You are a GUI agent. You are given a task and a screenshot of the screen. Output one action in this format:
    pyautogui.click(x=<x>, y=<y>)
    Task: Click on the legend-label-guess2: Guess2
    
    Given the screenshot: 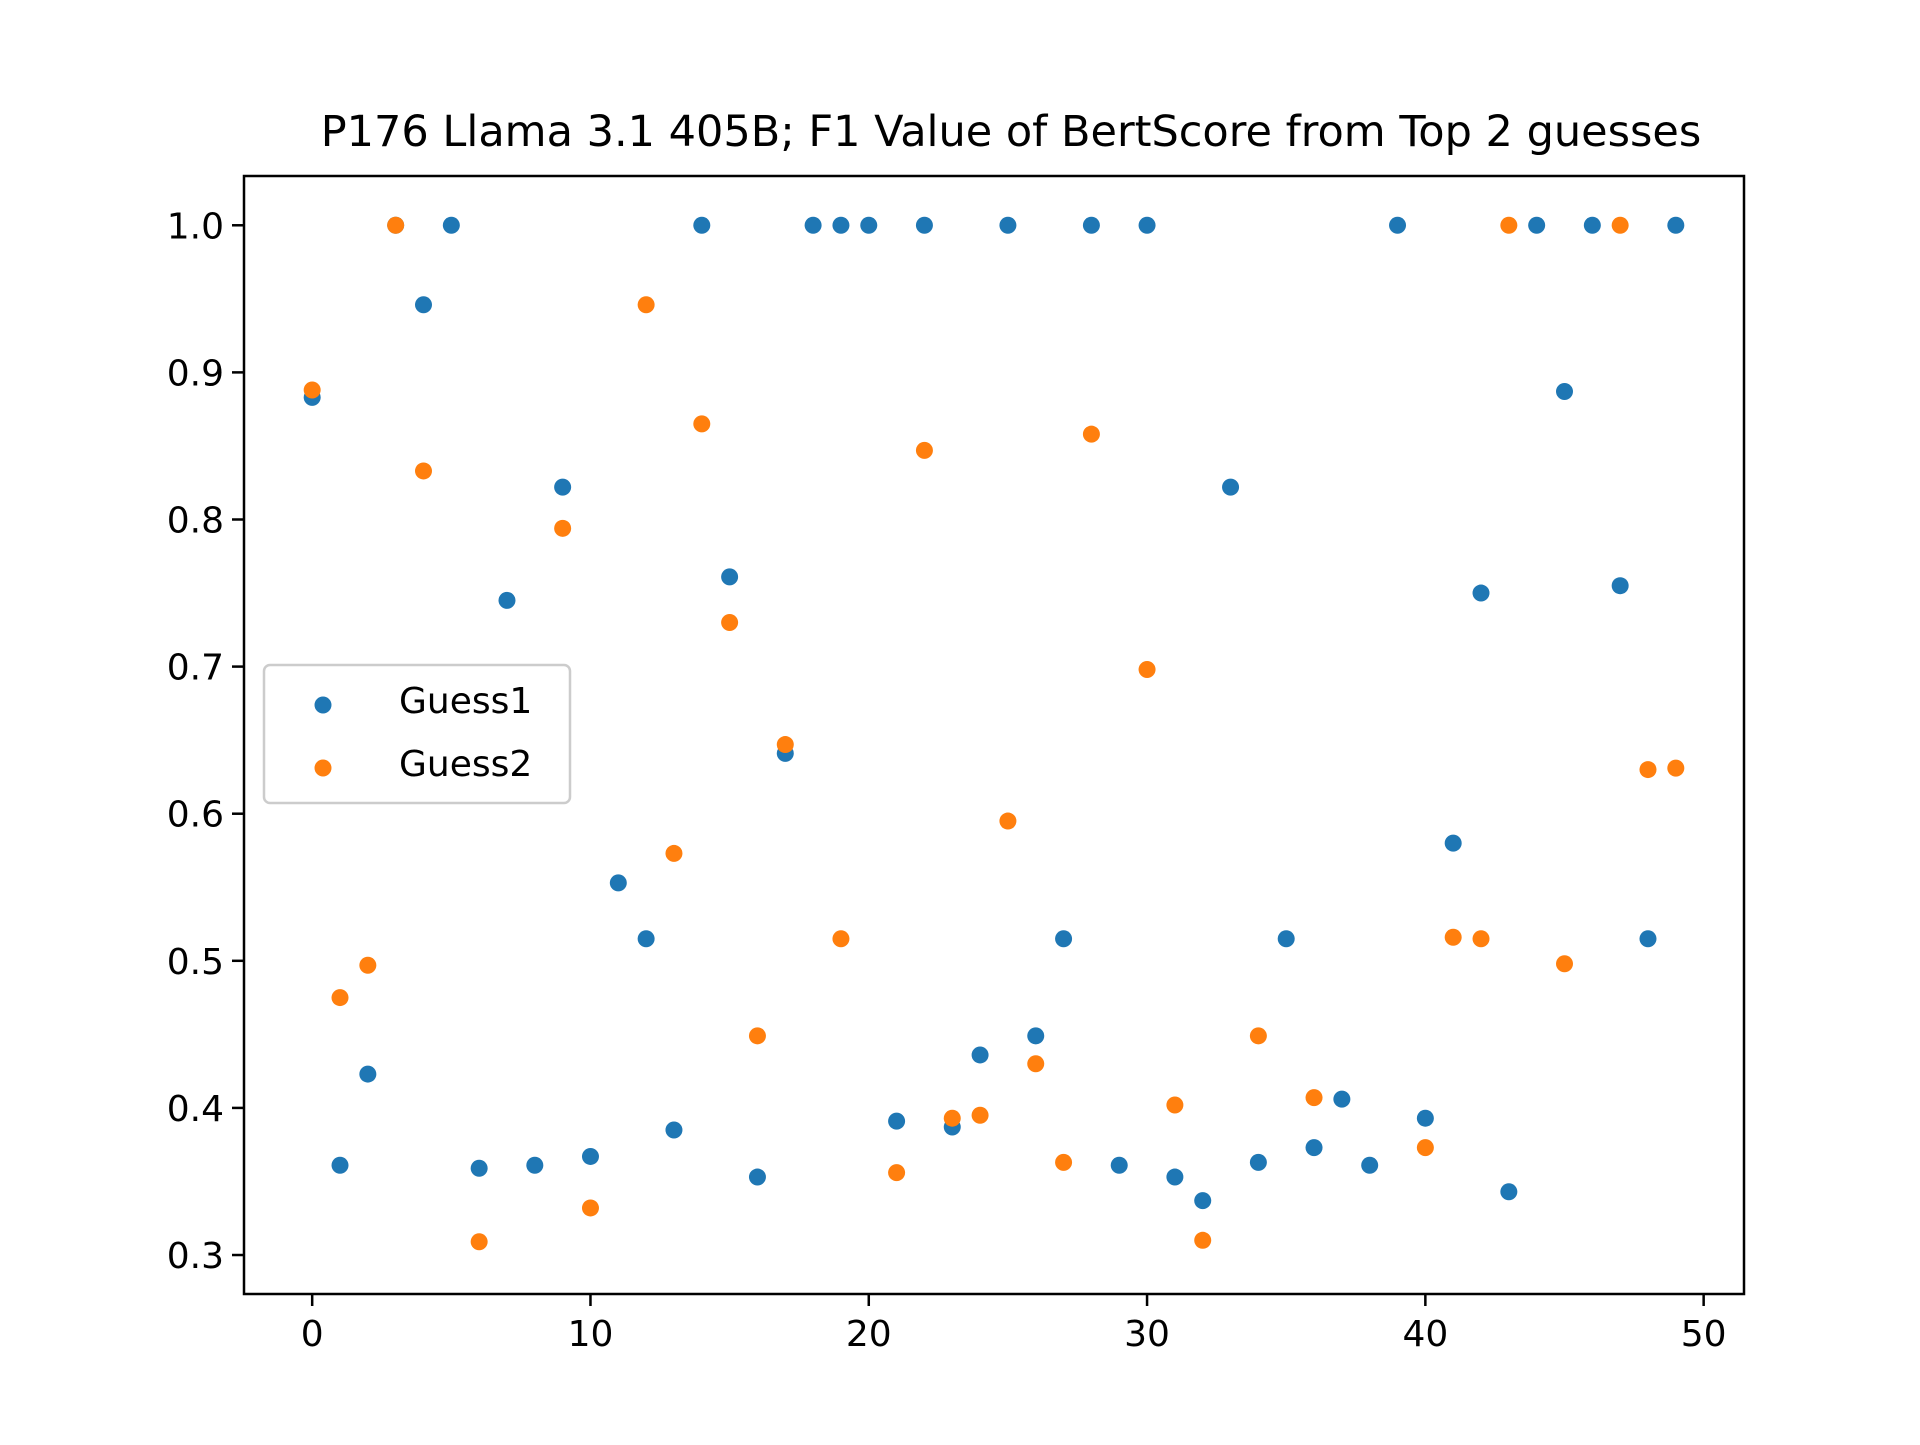 What is the action you would take?
    pyautogui.click(x=465, y=764)
    